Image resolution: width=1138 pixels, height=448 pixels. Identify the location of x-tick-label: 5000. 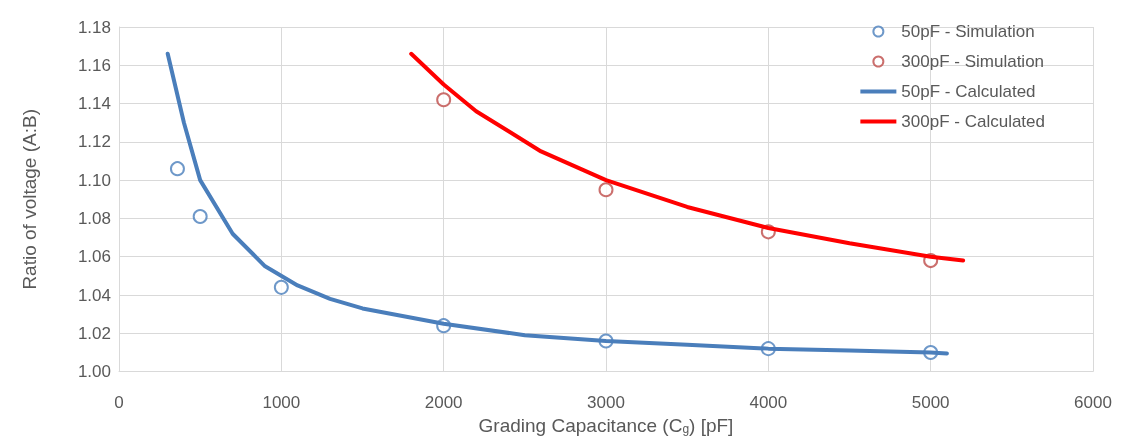
(930, 402).